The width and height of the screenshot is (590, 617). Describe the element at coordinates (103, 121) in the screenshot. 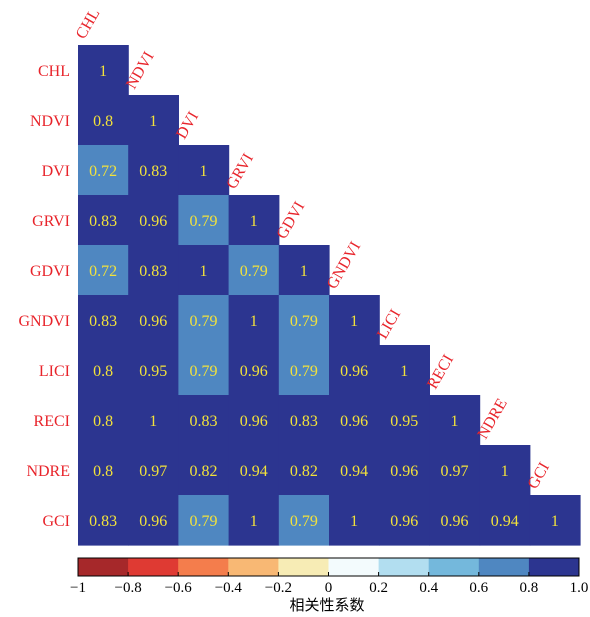

I see `heatmap-value-ndvi-chl: 0.8` at that location.